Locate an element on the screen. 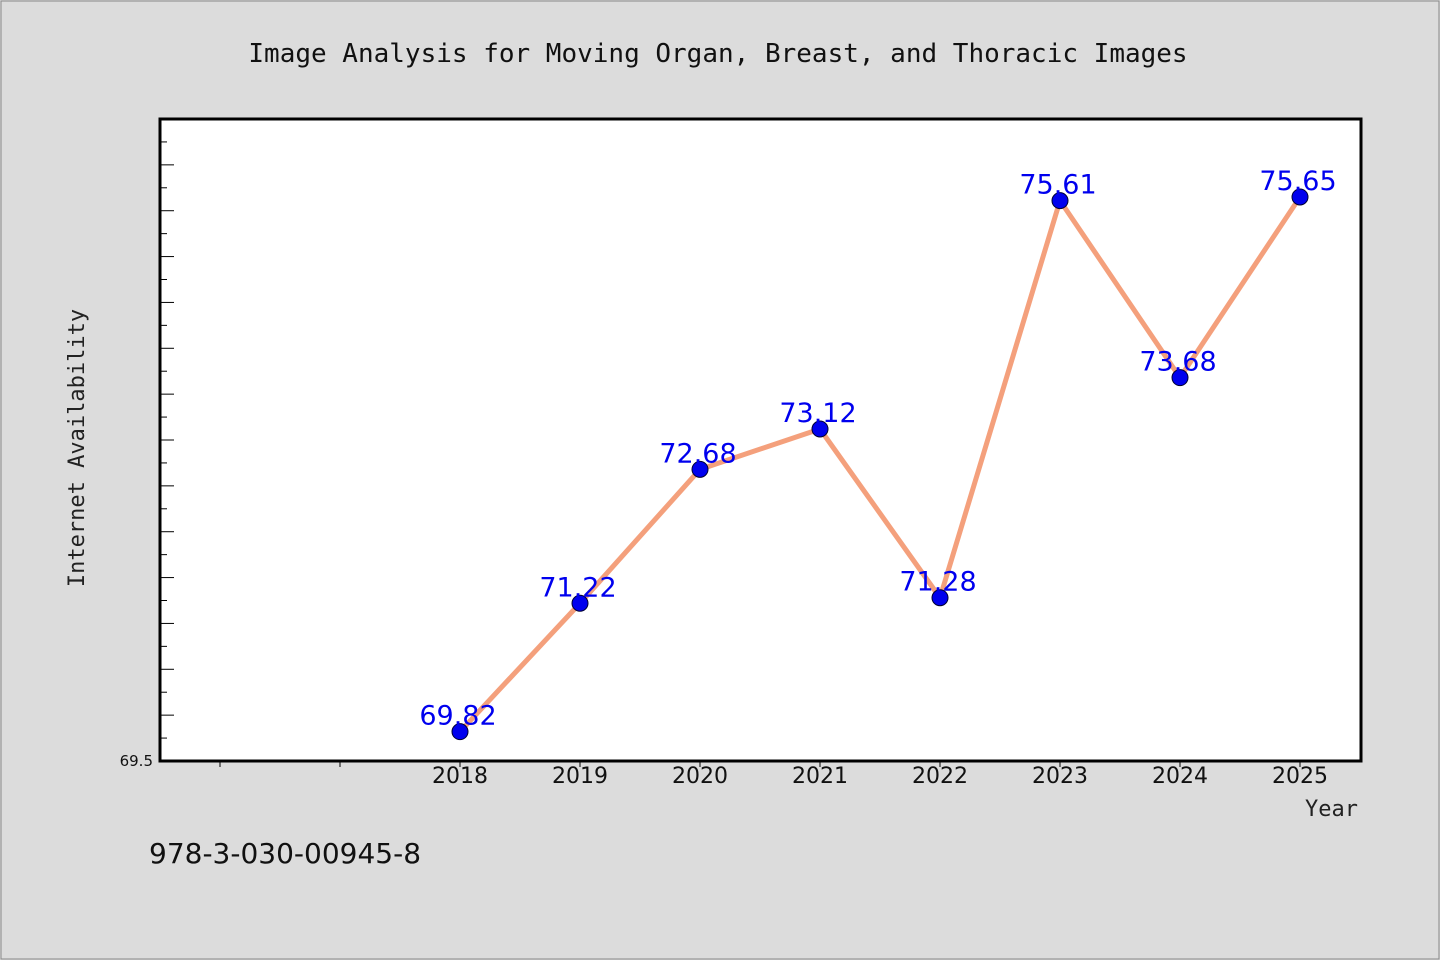 The image size is (1440, 960). data-point-label: 69.82 is located at coordinates (457, 716).